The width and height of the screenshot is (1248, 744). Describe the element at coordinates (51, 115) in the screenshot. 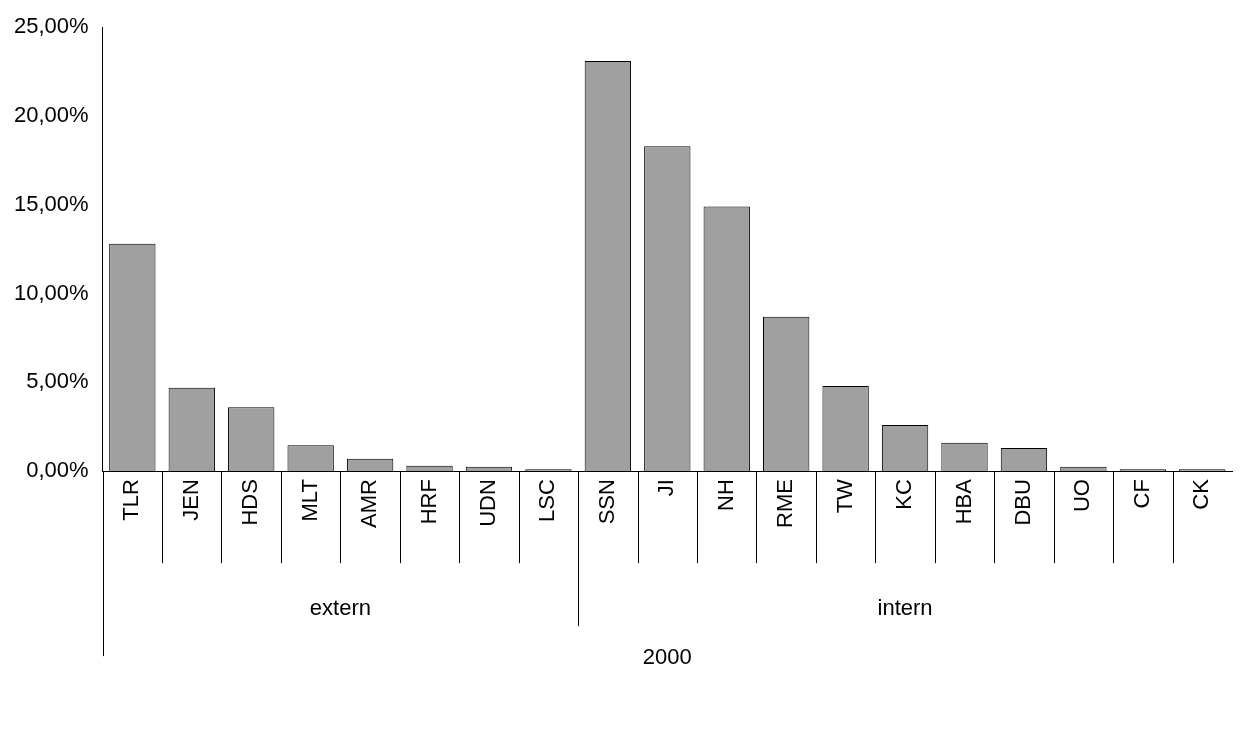

I see `y-tick-label: 20,00%` at that location.